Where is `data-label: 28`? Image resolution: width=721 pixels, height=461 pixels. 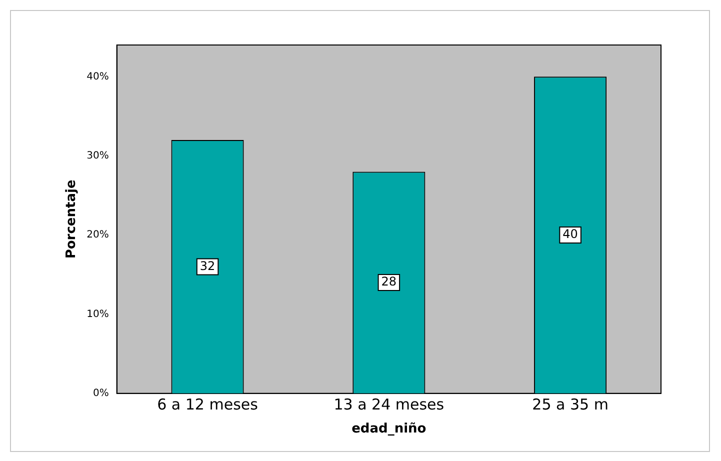
data-label: 28 is located at coordinates (389, 281).